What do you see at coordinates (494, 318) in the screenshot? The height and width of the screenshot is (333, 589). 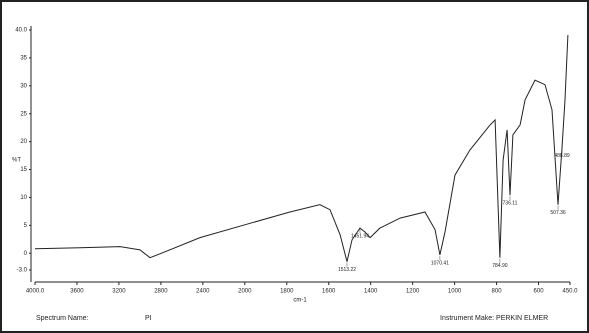 I see `instrument: Instrument Make: PERKIN ELMER` at bounding box center [494, 318].